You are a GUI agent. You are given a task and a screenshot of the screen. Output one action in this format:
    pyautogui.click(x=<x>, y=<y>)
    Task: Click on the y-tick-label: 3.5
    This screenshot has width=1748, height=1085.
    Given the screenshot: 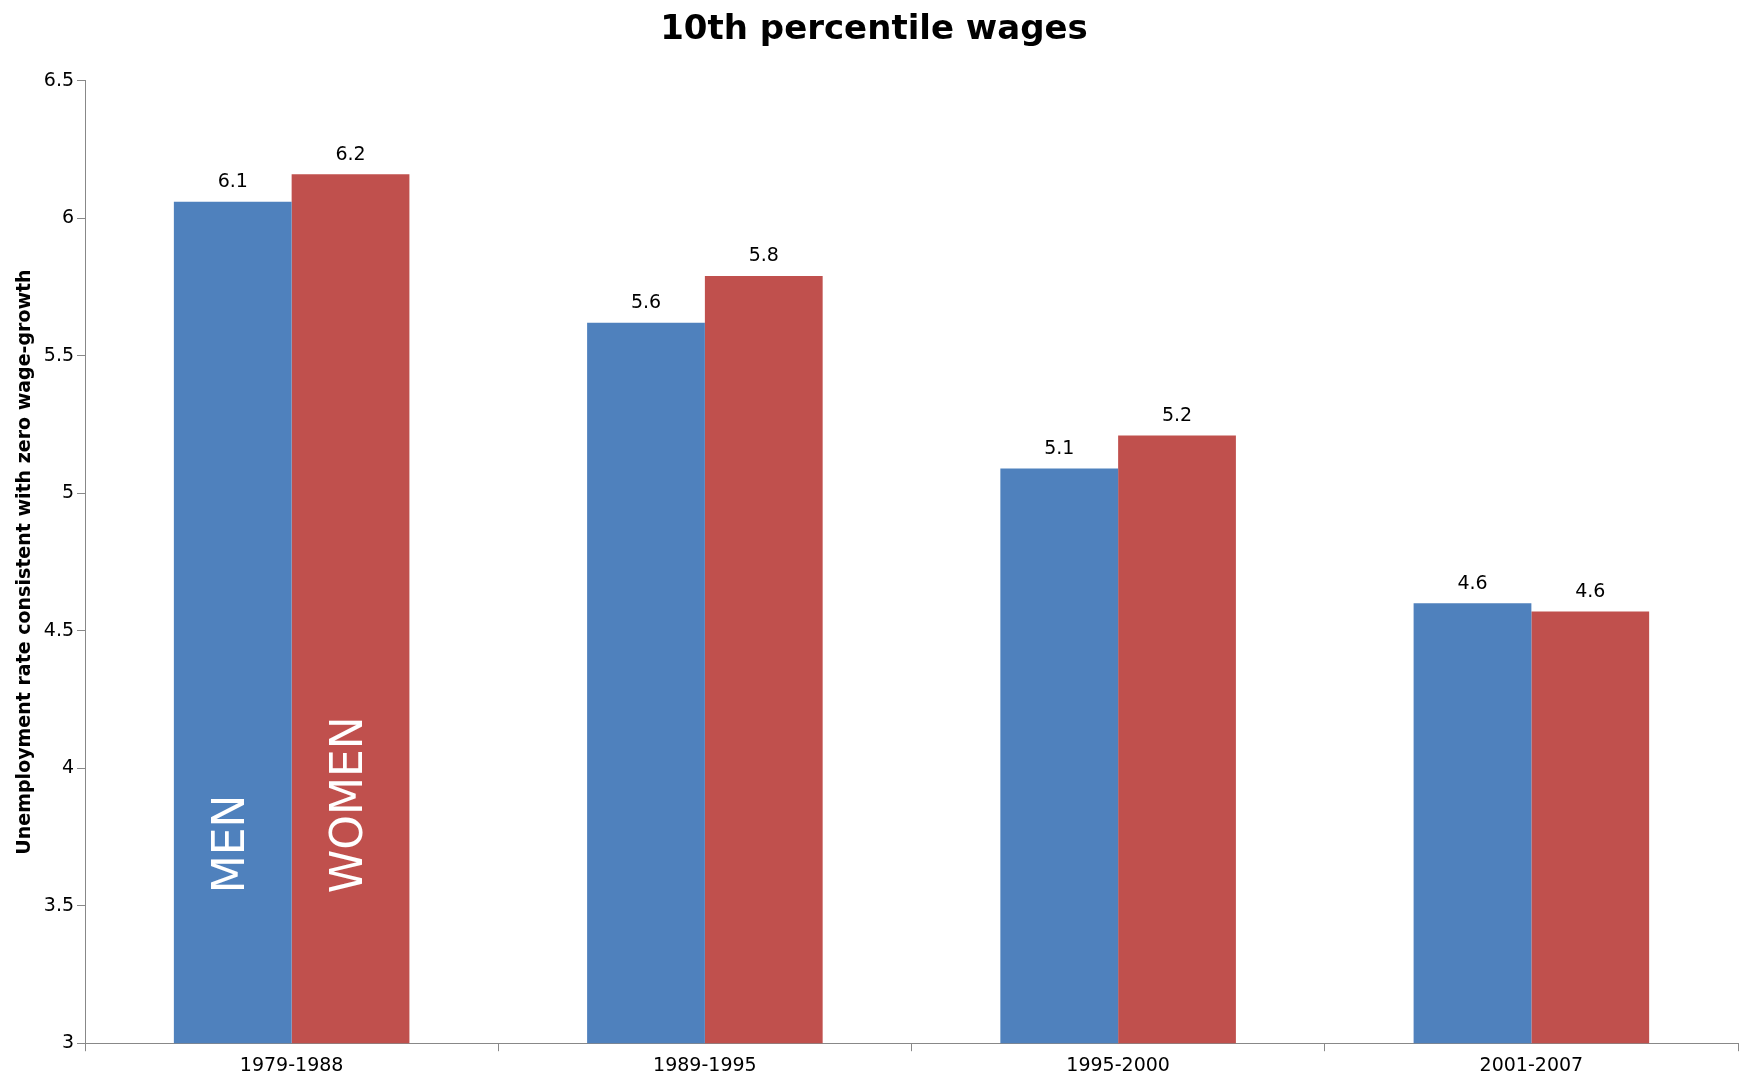 What is the action you would take?
    pyautogui.click(x=59, y=903)
    